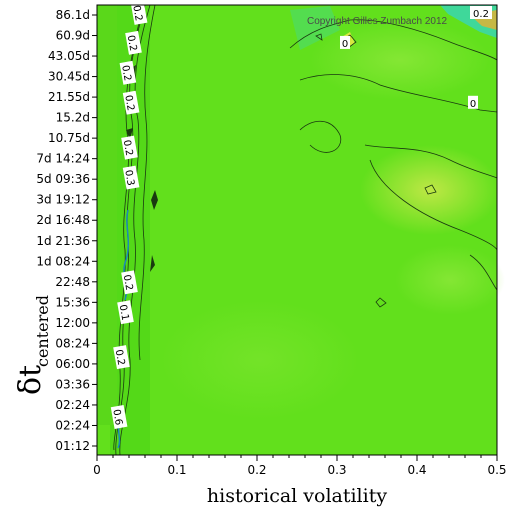 This screenshot has width=512, height=512. Describe the element at coordinates (377, 21) in the screenshot. I see `copyright-text: Copyright Gilles Zumbach 2012` at that location.